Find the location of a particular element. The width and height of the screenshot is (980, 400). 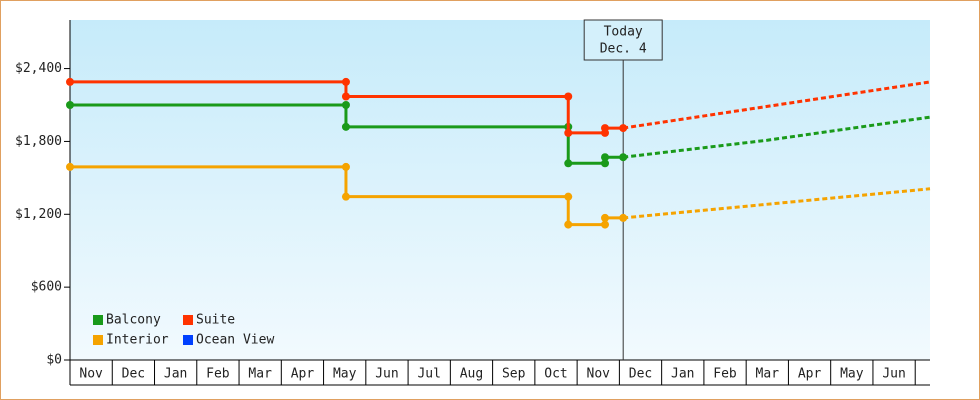

y-tick-label: $1,800 is located at coordinates (38, 141).